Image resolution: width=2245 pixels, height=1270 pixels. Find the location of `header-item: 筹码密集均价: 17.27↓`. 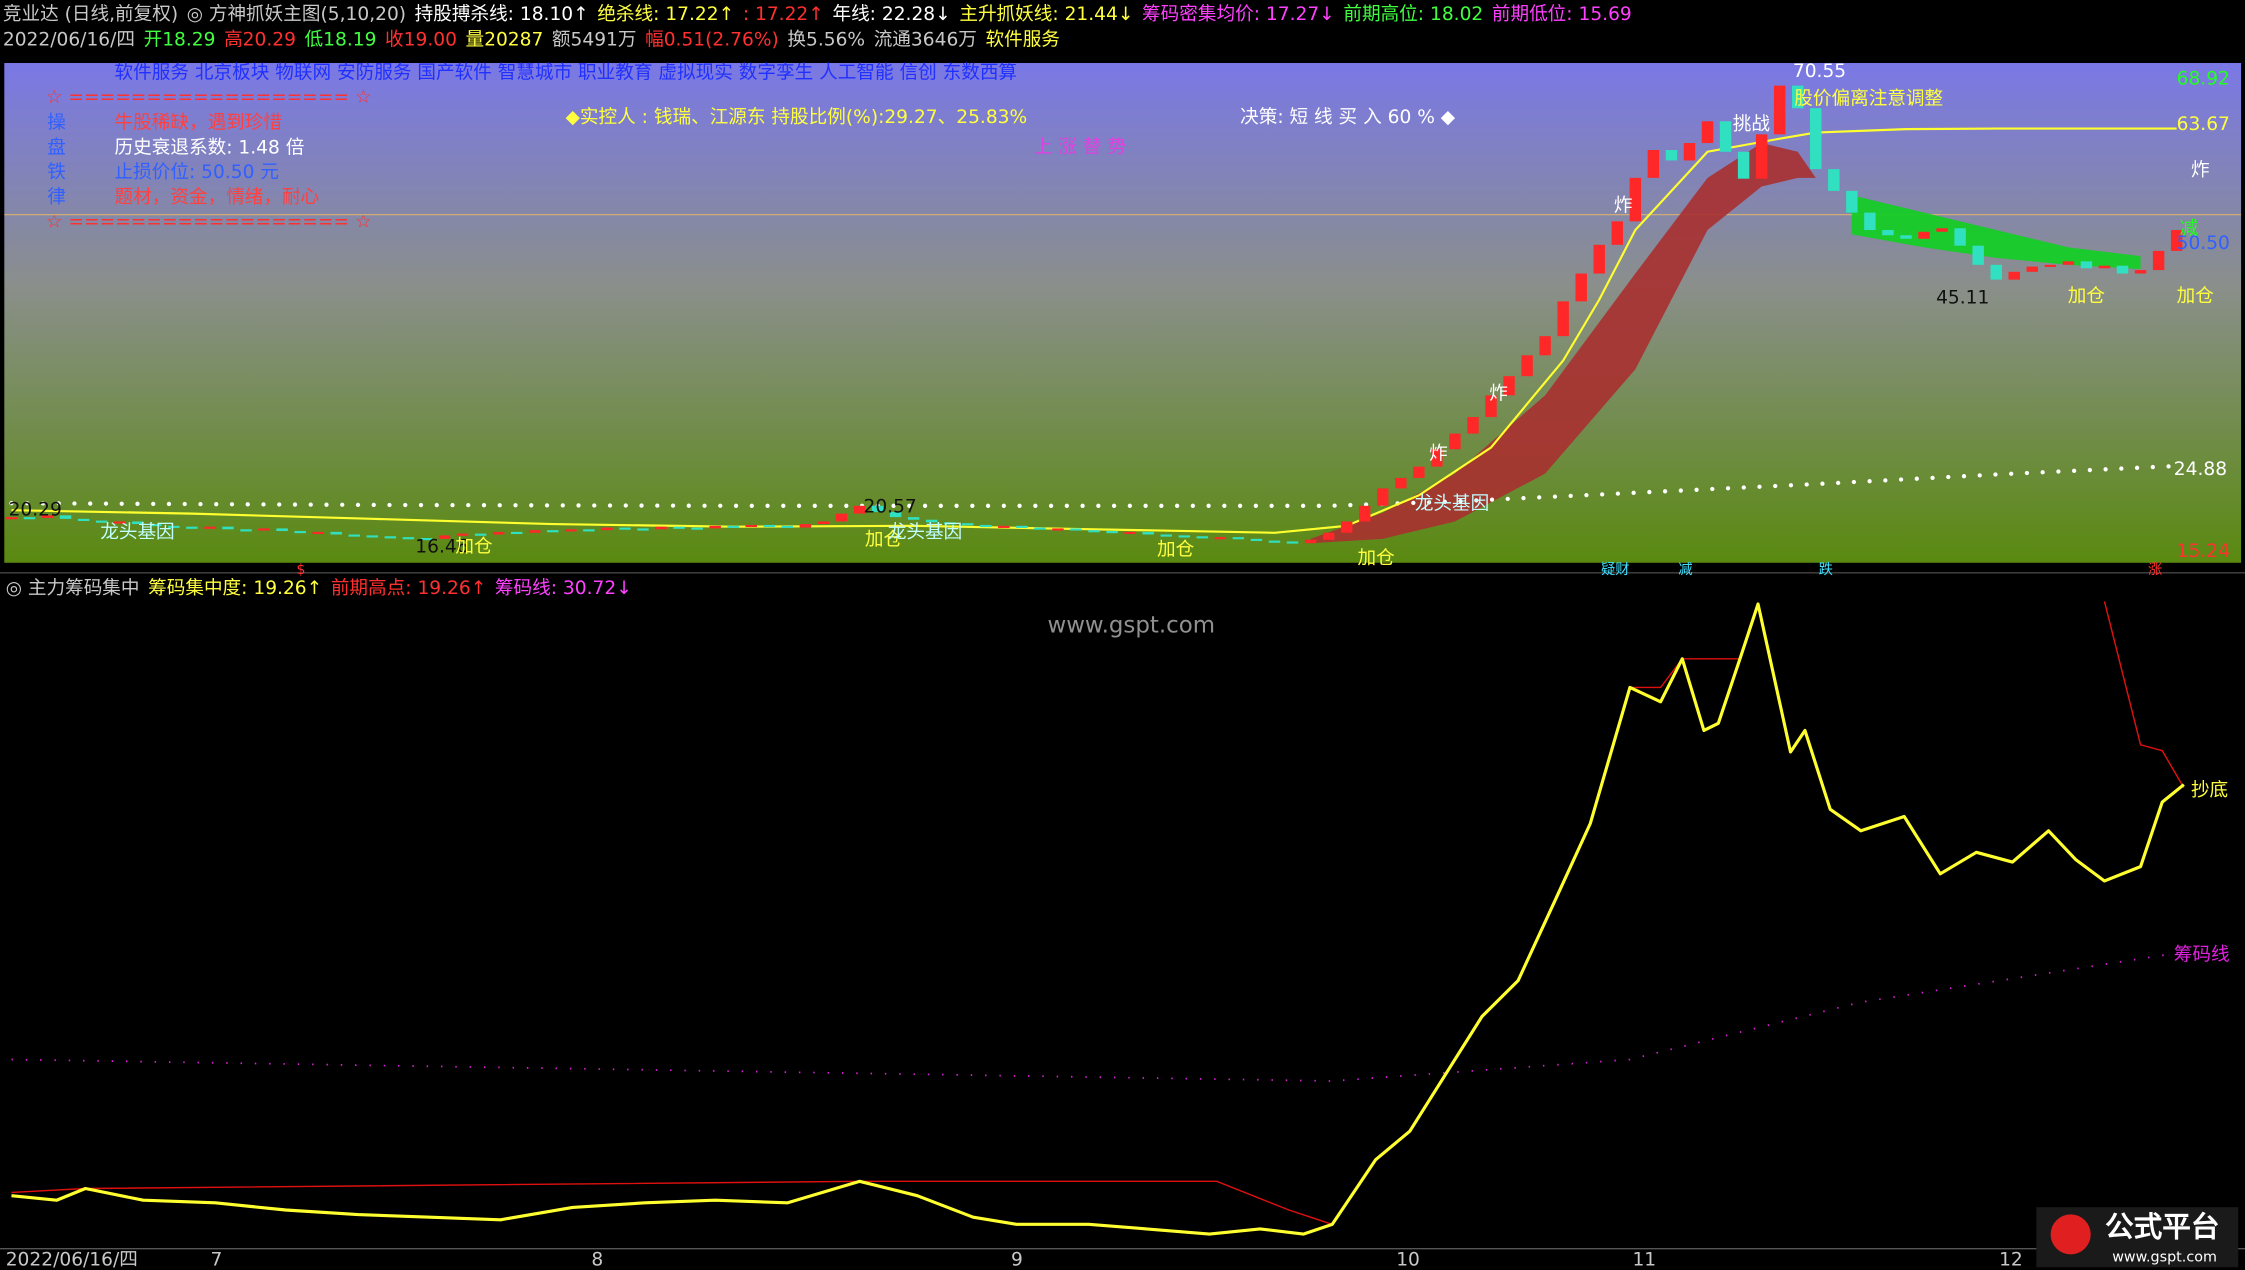

header-item: 筹码密集均价: 17.27↓ is located at coordinates (1238, 14).